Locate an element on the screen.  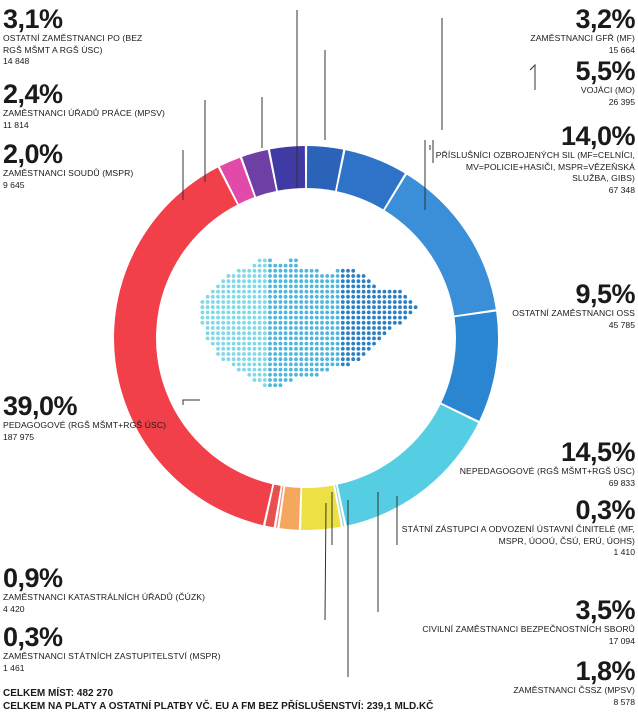
pct-vojaci: 5,5% is located at coordinates (605, 71).